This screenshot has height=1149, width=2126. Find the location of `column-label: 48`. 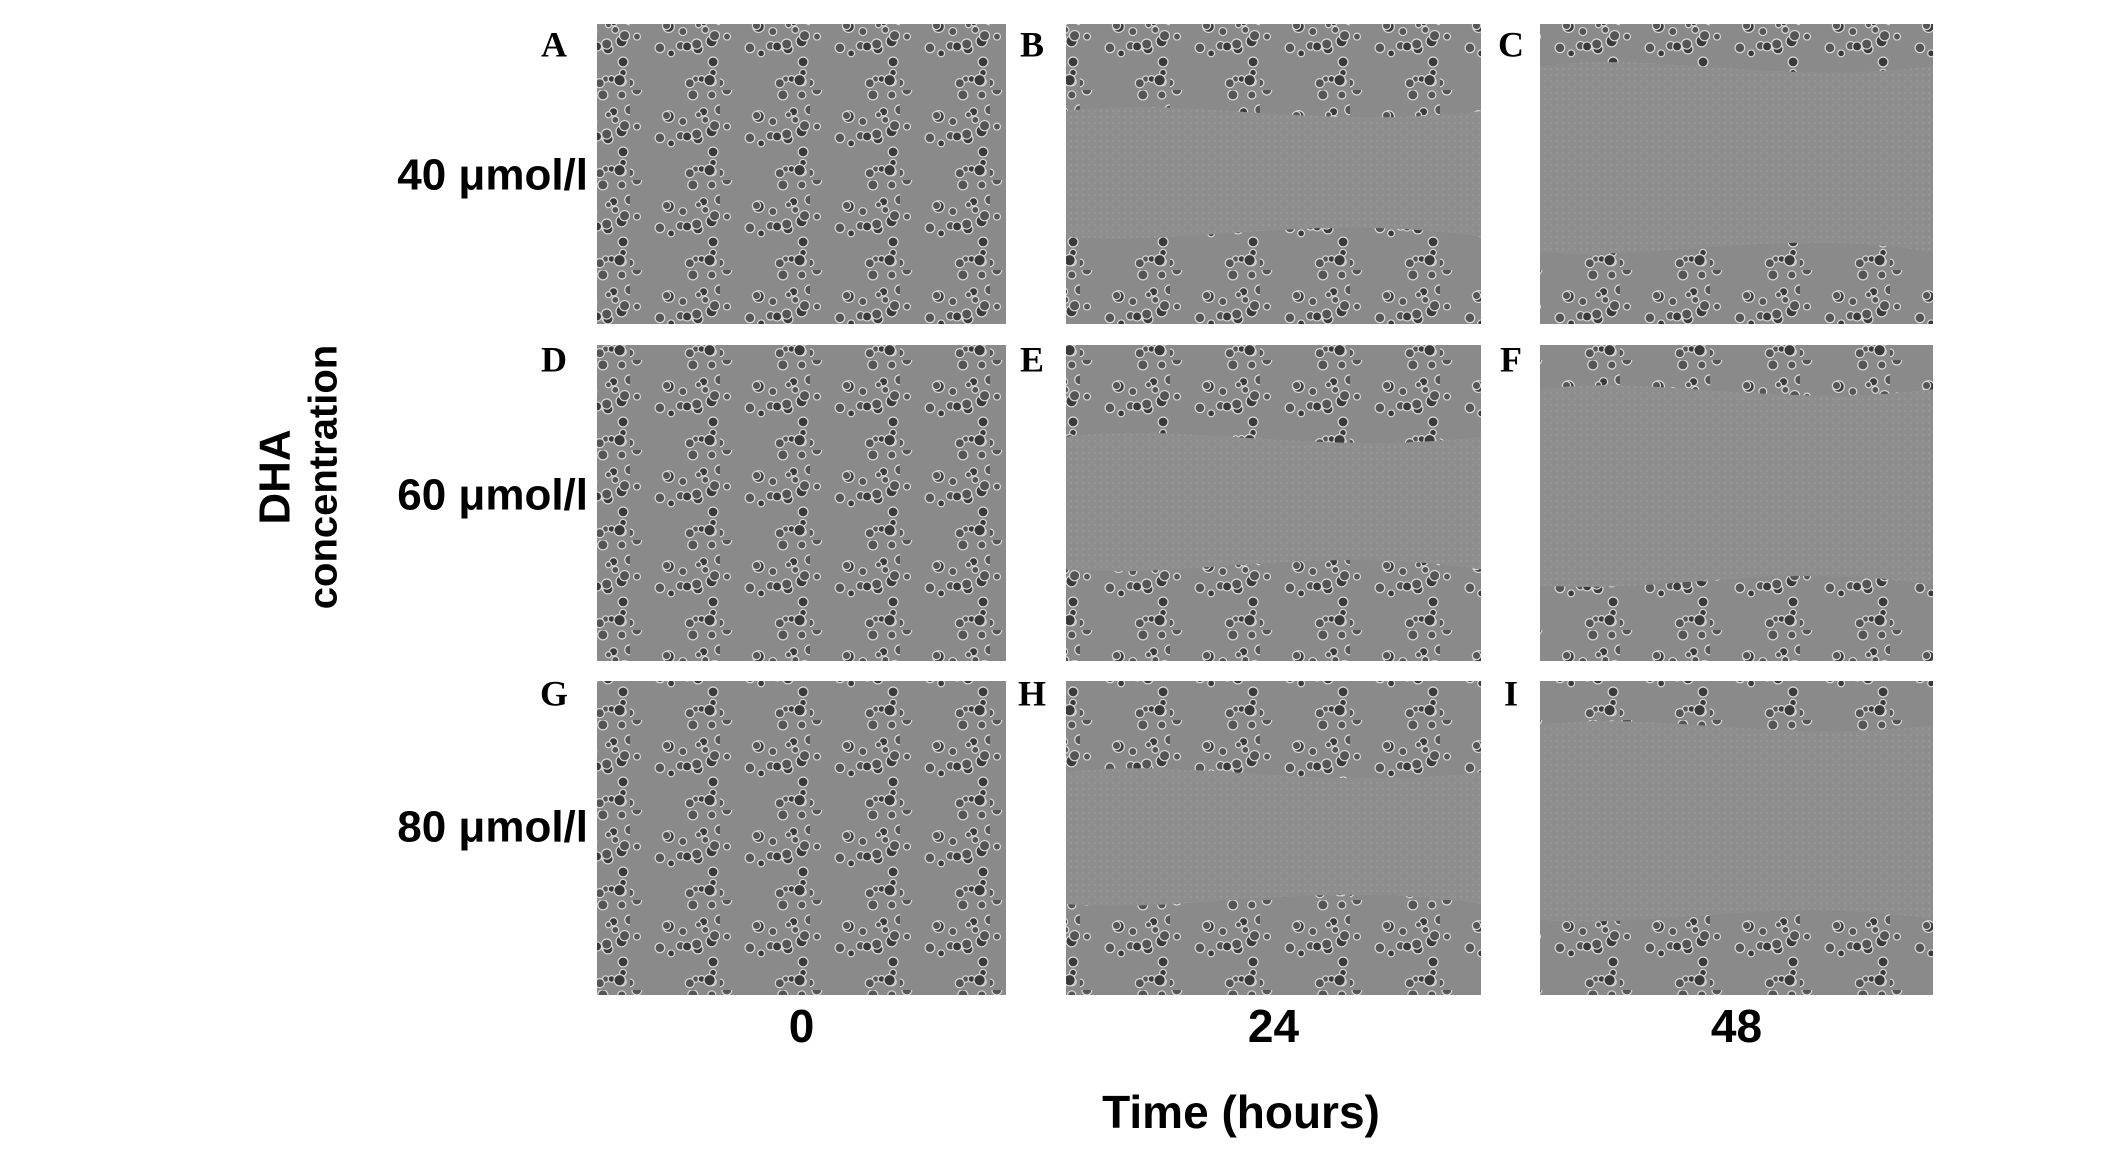

column-label: 48 is located at coordinates (1736, 1026).